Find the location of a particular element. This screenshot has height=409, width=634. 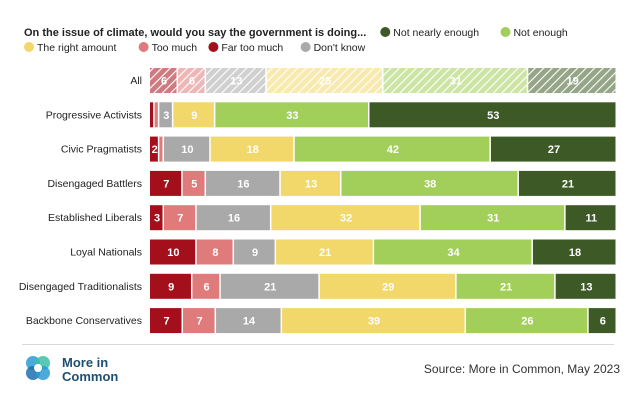

data-label-all-far-too-much: 6 is located at coordinates (164, 82).